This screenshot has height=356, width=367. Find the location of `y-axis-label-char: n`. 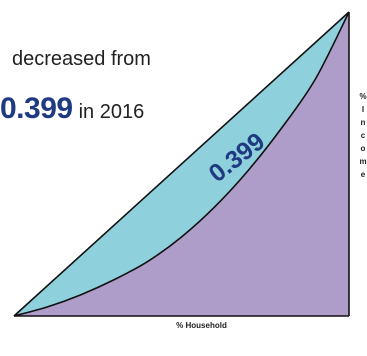

y-axis-label-char: n is located at coordinates (363, 122).